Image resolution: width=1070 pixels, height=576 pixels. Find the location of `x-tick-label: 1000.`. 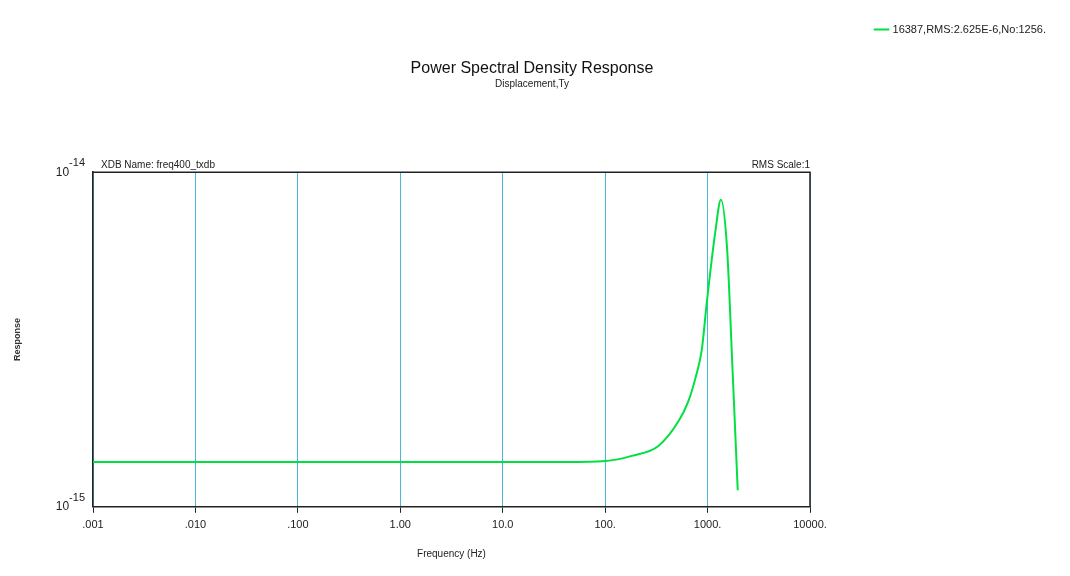

x-tick-label: 1000. is located at coordinates (707, 524).